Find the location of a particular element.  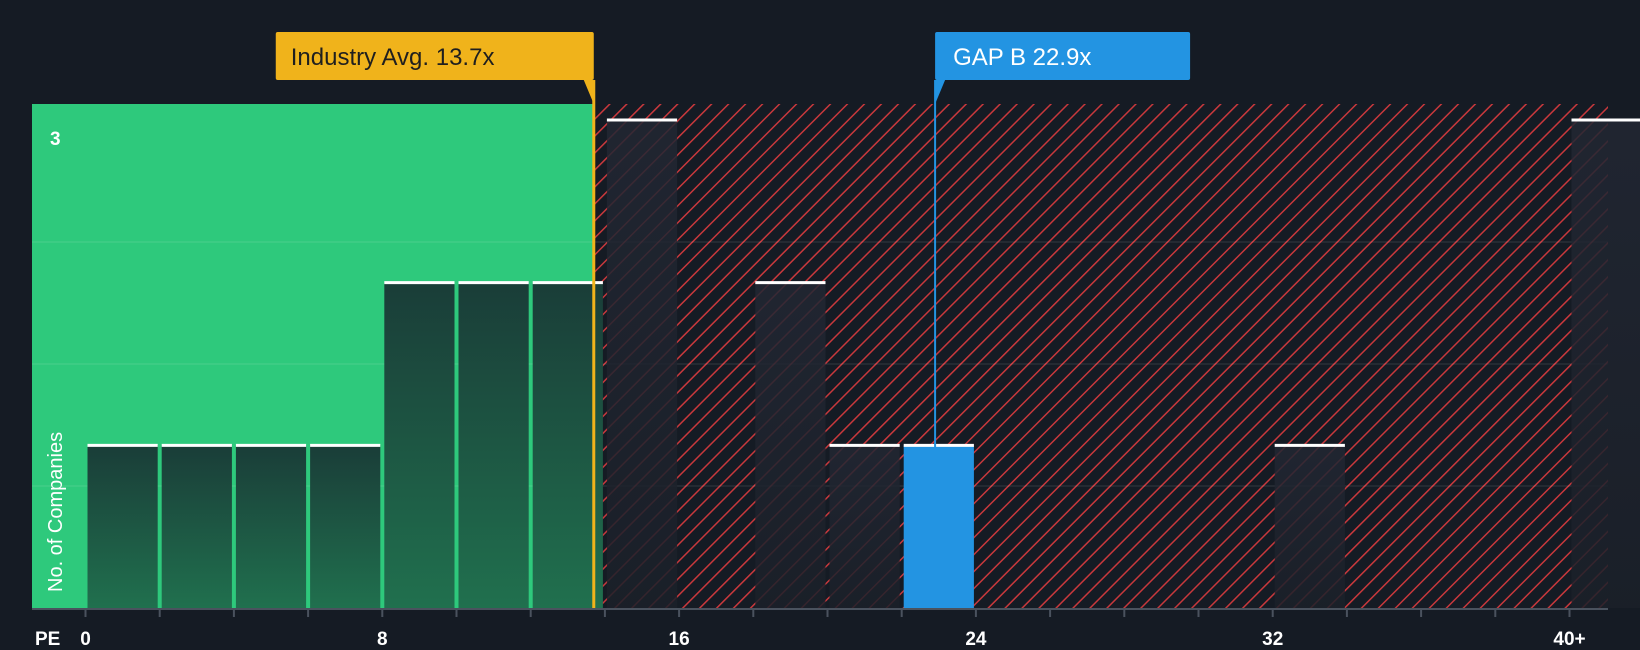

x-axis-ticks: 0 8 16 24 32 40+ is located at coordinates (833, 629).